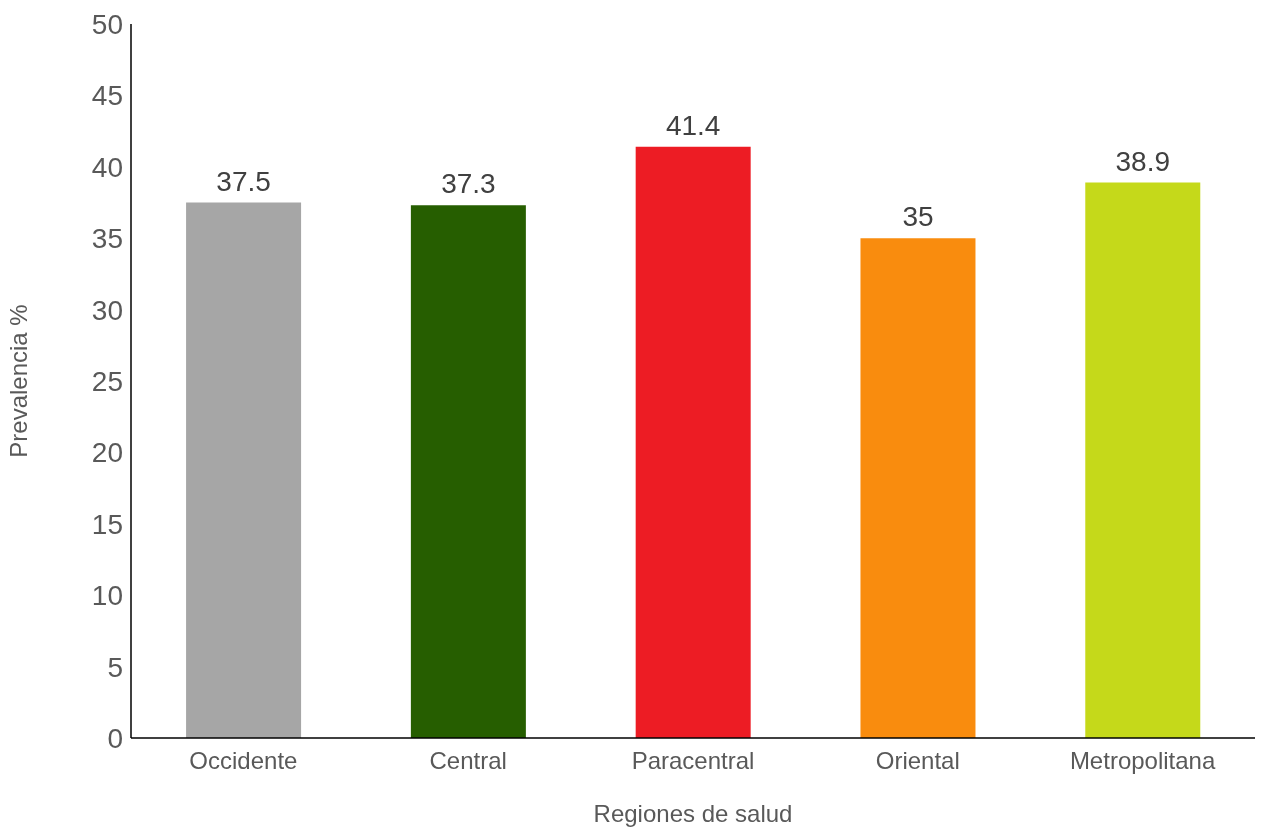 The width and height of the screenshot is (1268, 840). What do you see at coordinates (693, 125) in the screenshot?
I see `data-label: 41.4` at bounding box center [693, 125].